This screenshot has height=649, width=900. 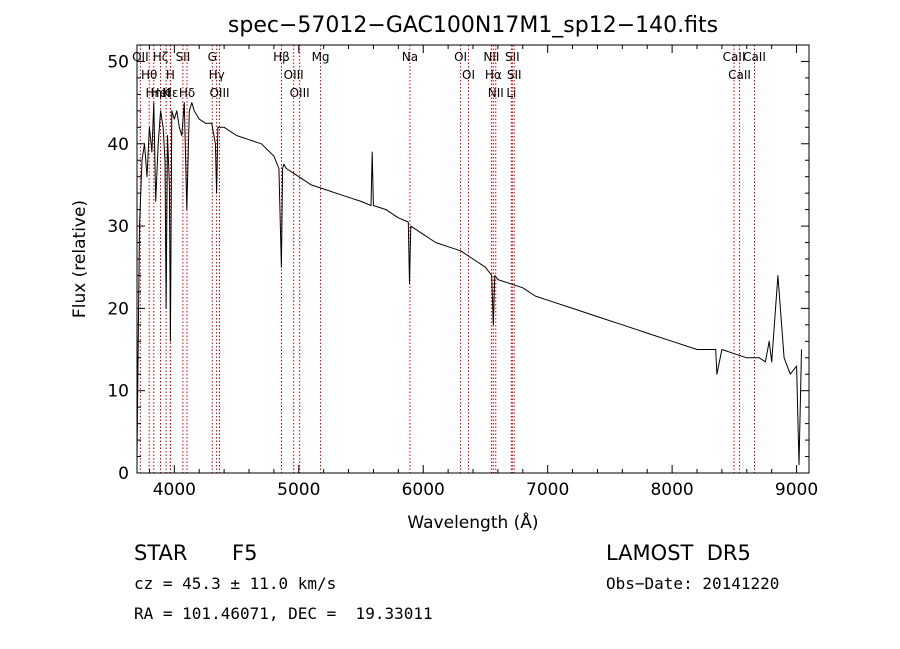 I want to click on y-tick-label: 10, so click(x=118, y=392).